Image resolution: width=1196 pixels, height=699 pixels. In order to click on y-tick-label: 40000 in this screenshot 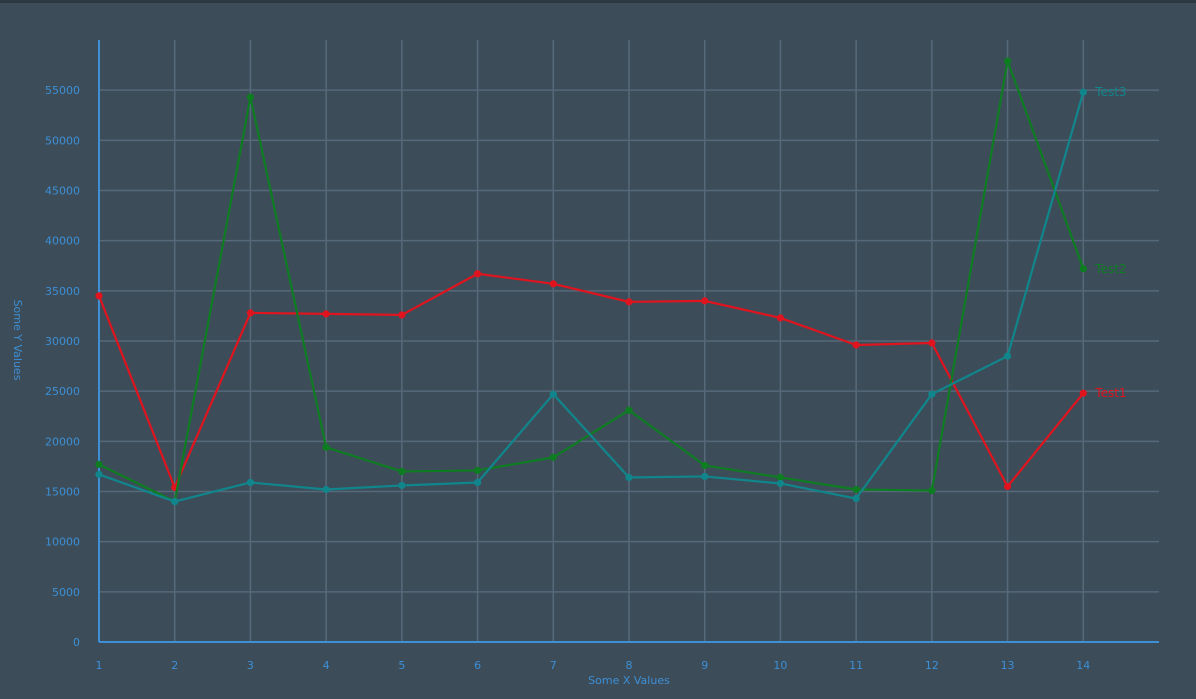, I will do `click(62, 241)`.